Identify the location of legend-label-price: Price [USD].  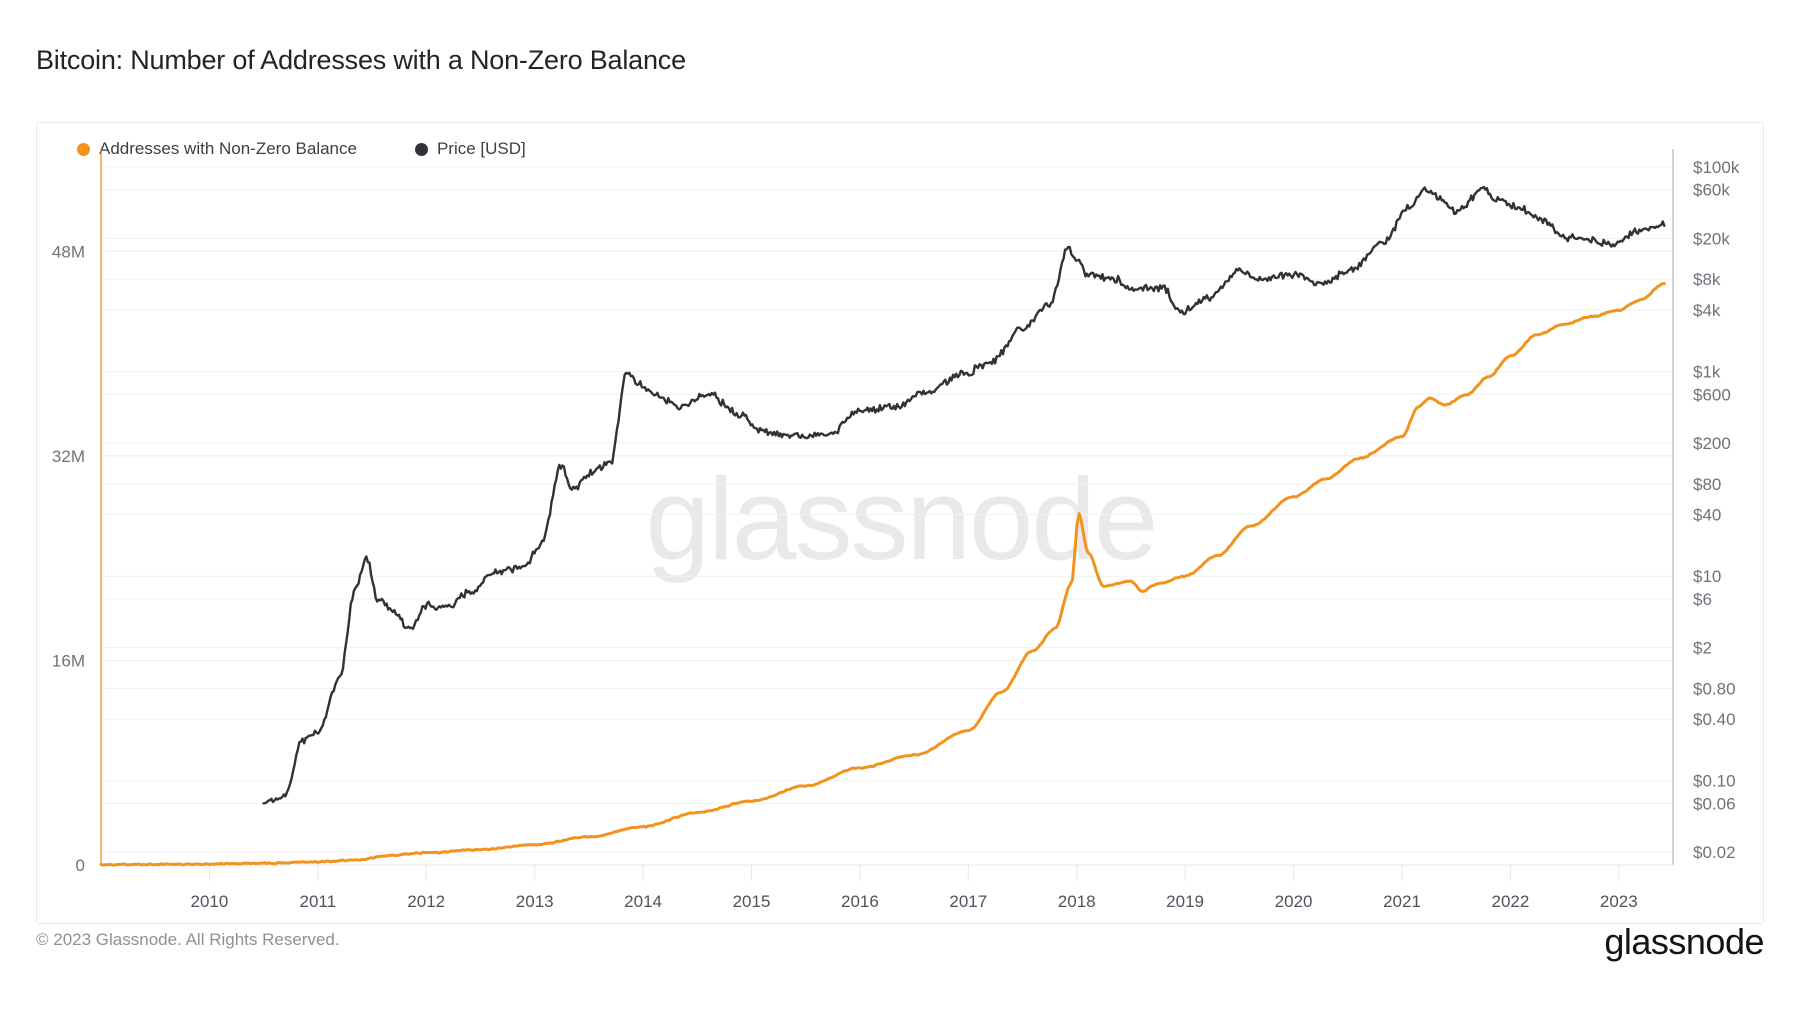
(481, 148).